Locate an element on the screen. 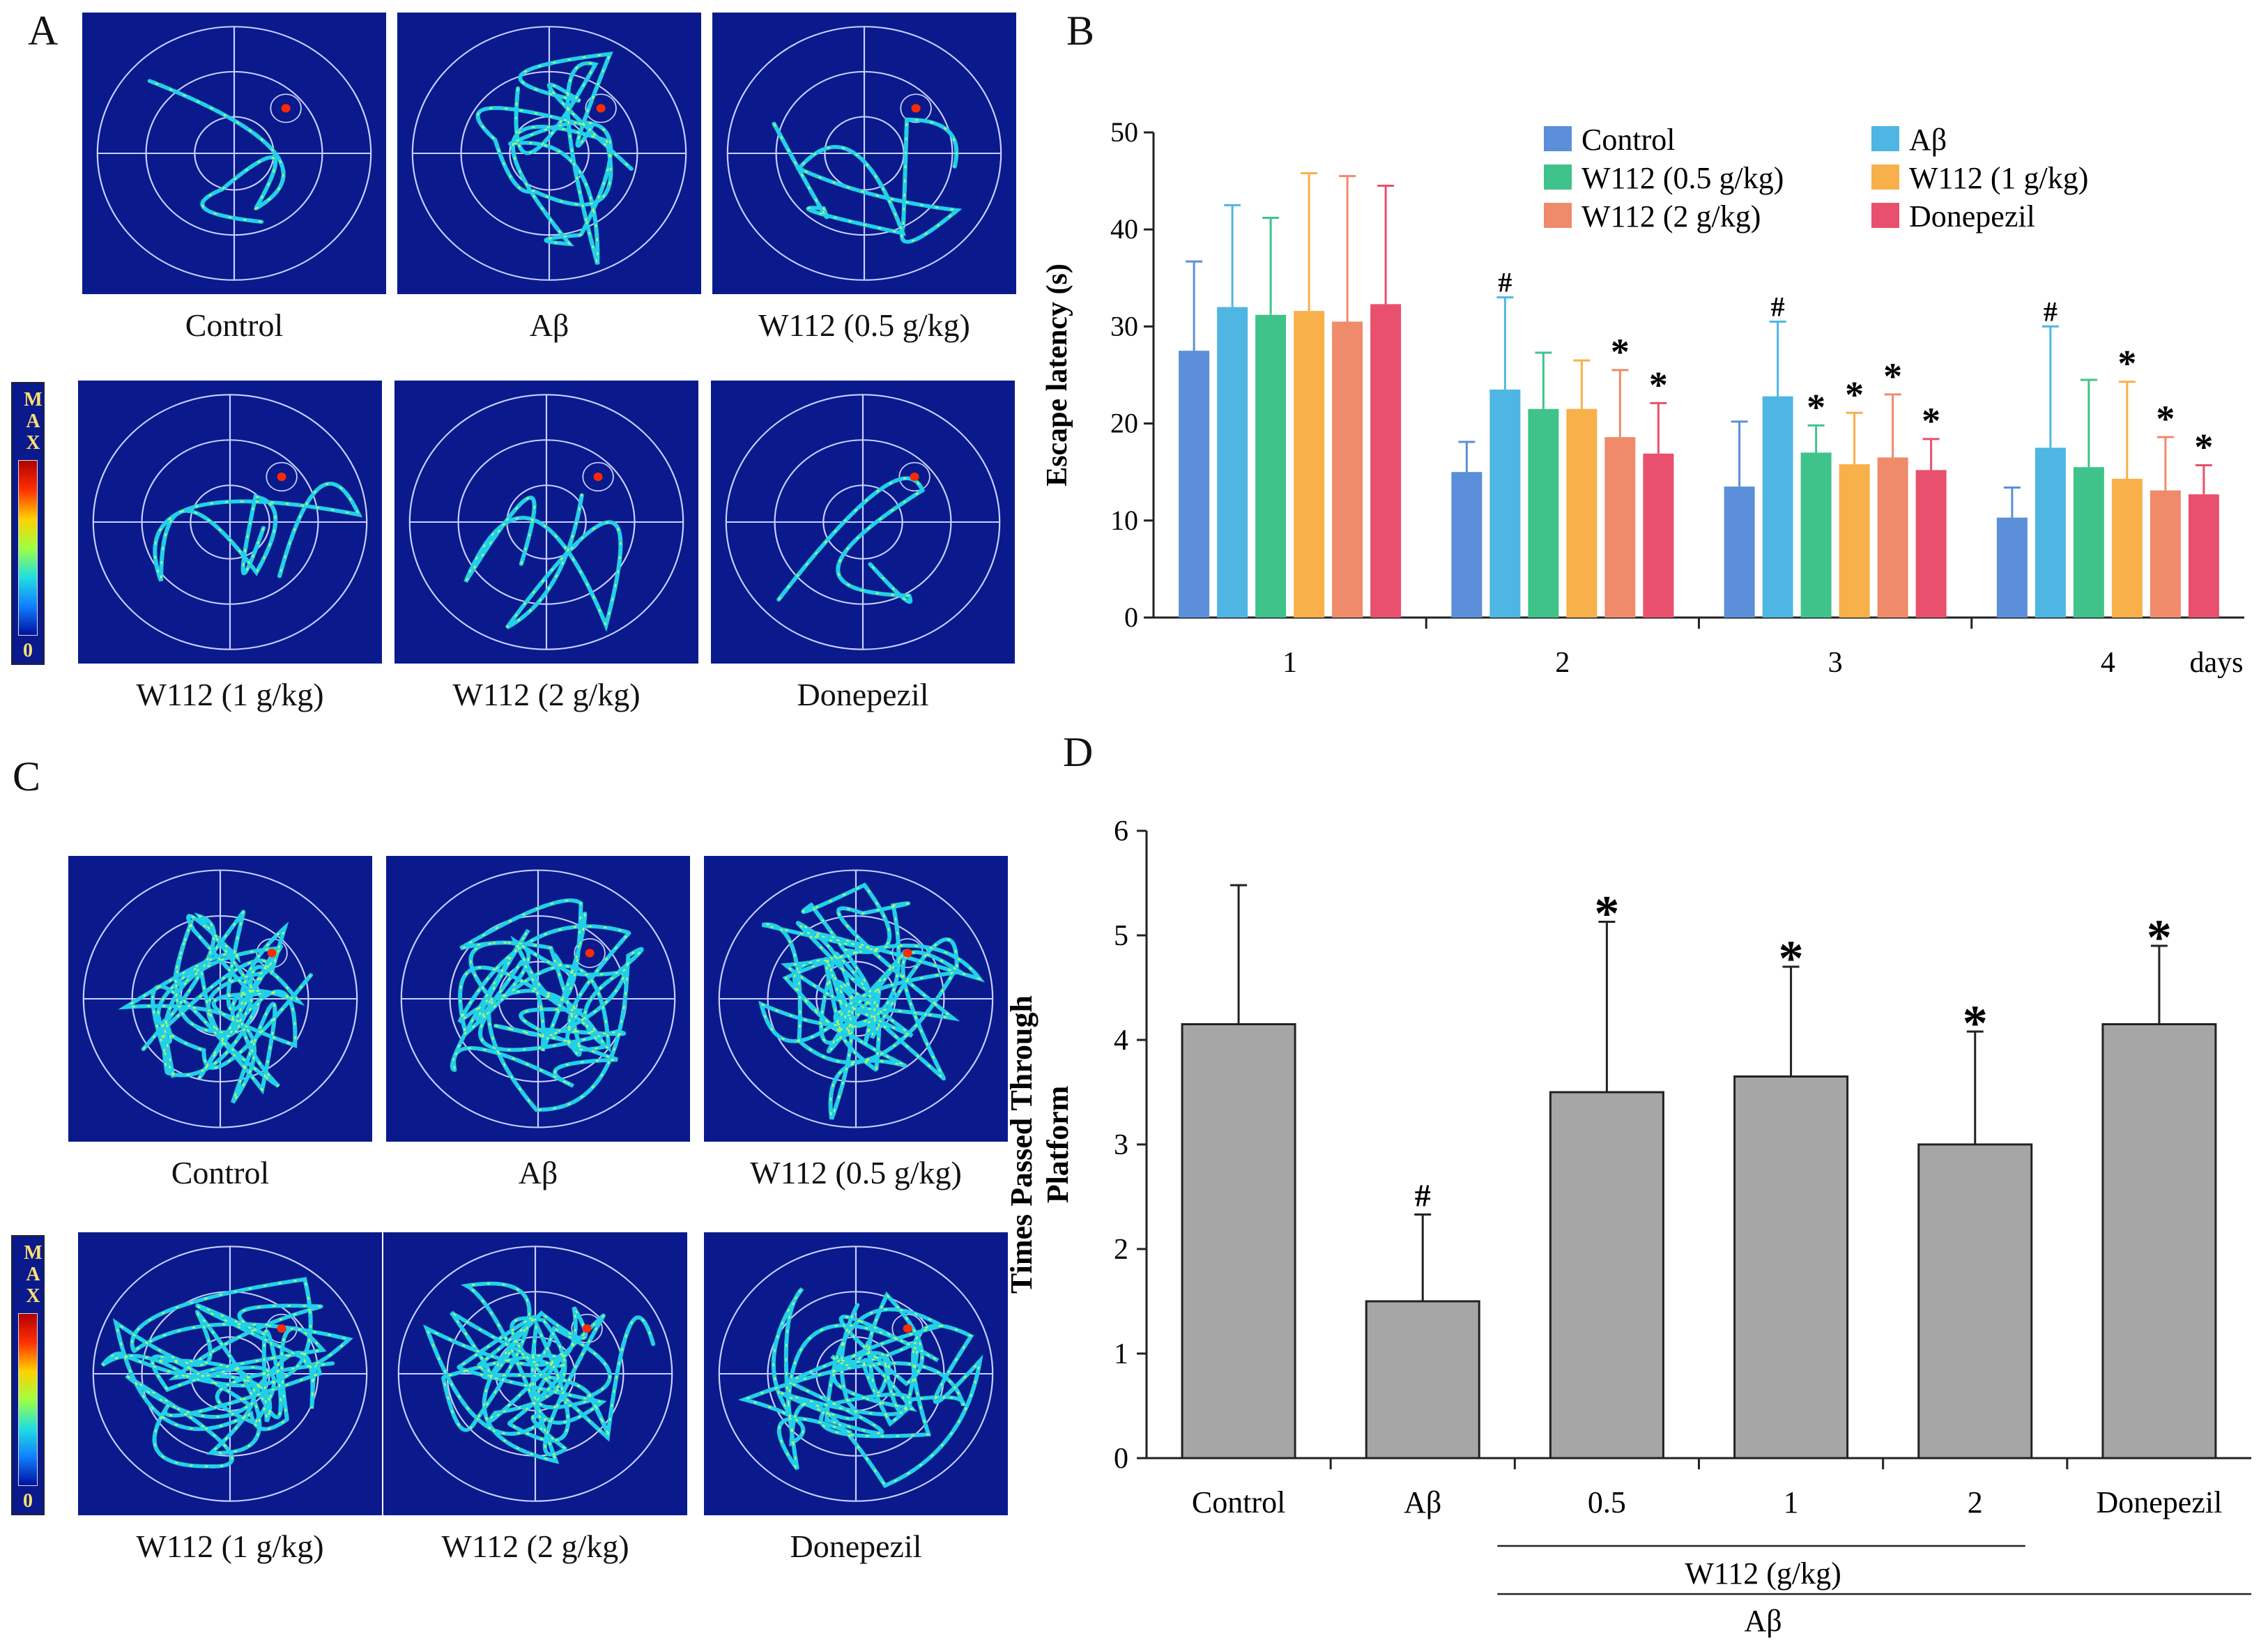 This screenshot has height=1647, width=2268. track-label: W112 (1 g/kg) is located at coordinates (230, 1547).